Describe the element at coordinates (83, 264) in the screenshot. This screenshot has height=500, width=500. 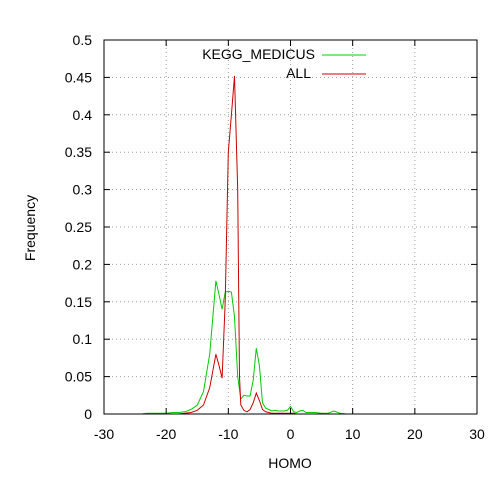
I see `y-tick-label: 0.2` at that location.